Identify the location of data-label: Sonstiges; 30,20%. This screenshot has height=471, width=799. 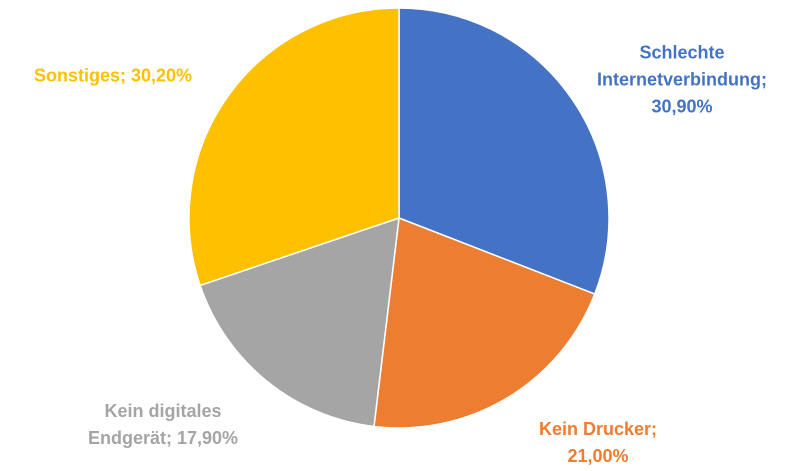
(113, 75).